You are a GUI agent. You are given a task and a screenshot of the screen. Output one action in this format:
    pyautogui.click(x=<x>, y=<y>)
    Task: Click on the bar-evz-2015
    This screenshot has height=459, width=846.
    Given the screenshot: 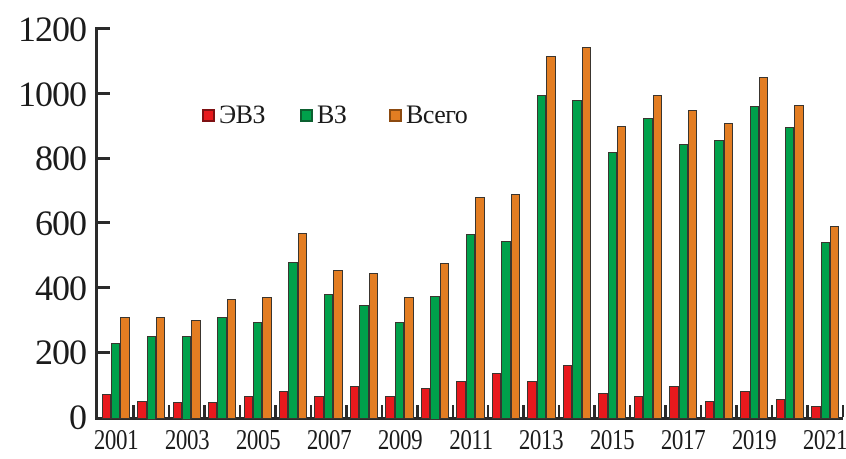 What is the action you would take?
    pyautogui.click(x=603, y=406)
    